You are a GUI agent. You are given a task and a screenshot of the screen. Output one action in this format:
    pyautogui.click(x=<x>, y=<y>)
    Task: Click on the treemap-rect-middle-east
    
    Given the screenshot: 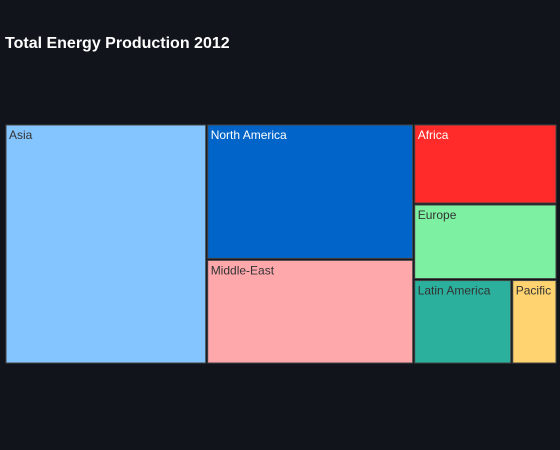 What is the action you would take?
    pyautogui.click(x=310, y=311)
    